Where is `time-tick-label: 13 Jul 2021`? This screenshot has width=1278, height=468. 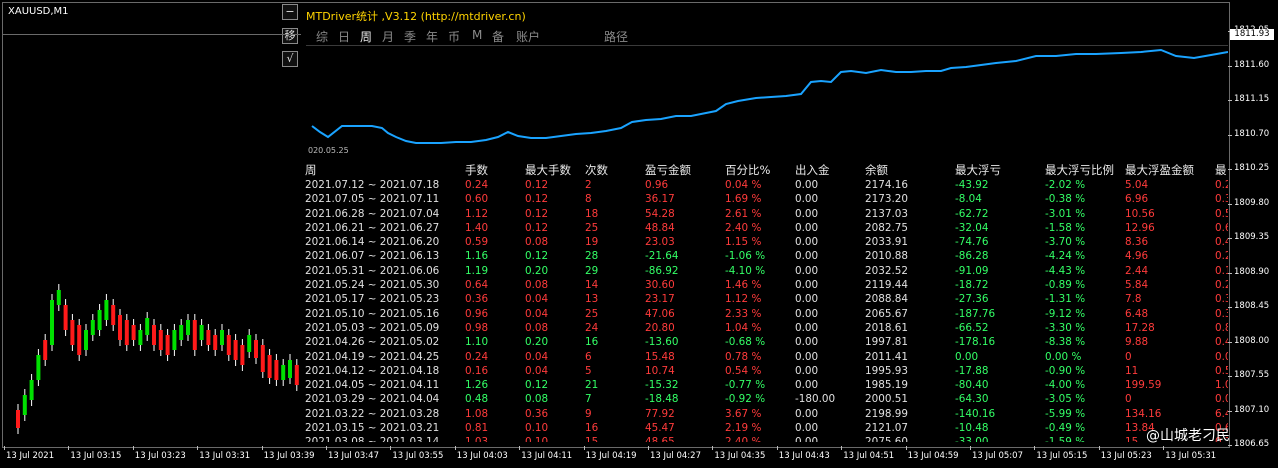
time-tick-label: 13 Jul 2021 is located at coordinates (30, 456).